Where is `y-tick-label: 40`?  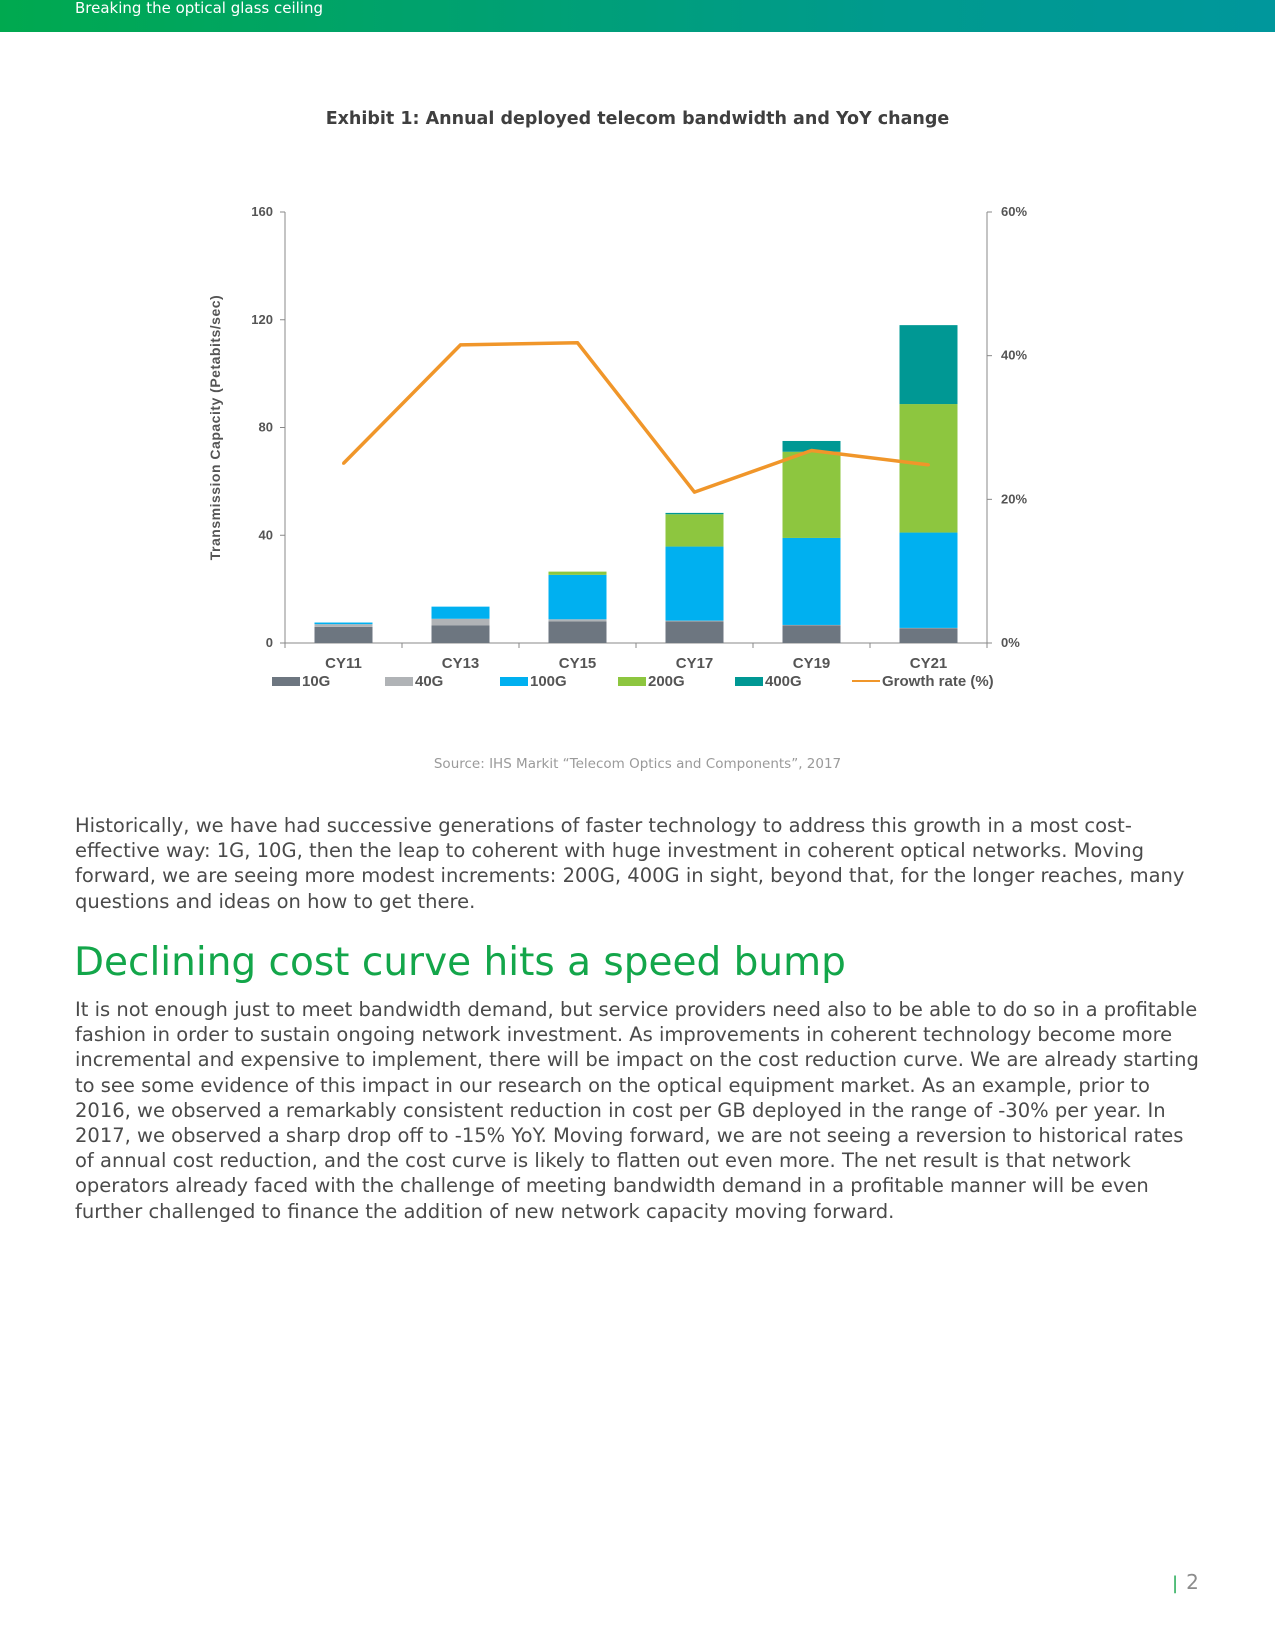
y-tick-label: 40 is located at coordinates (266, 534).